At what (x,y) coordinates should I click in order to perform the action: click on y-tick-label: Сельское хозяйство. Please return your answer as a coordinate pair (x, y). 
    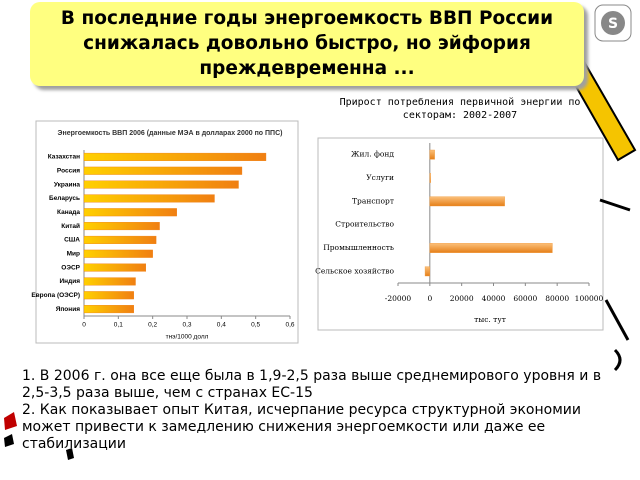
    Looking at the image, I should click on (354, 270).